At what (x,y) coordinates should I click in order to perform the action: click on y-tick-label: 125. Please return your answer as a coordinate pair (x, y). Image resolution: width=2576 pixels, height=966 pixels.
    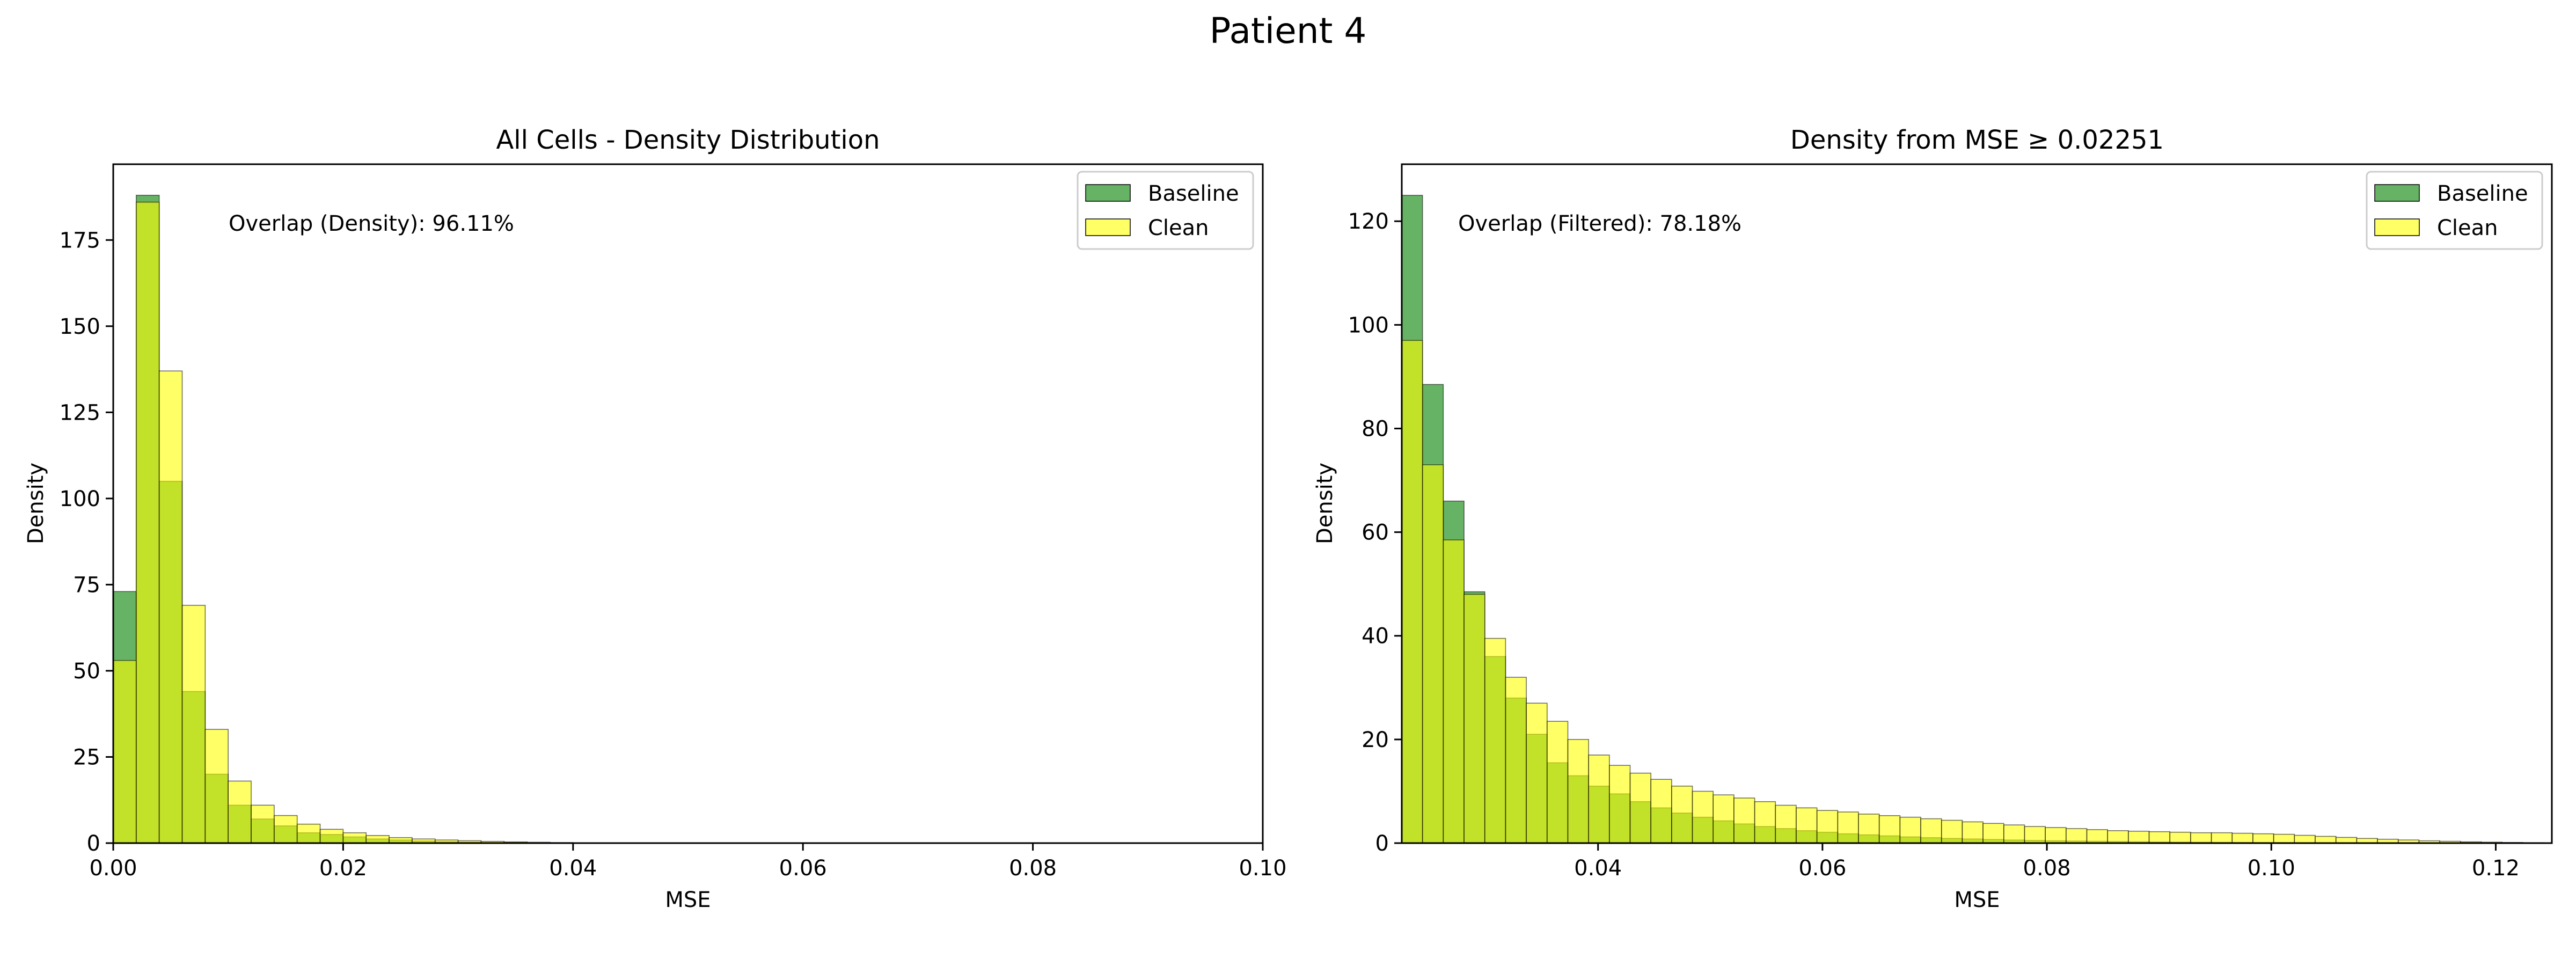
    Looking at the image, I should click on (80, 412).